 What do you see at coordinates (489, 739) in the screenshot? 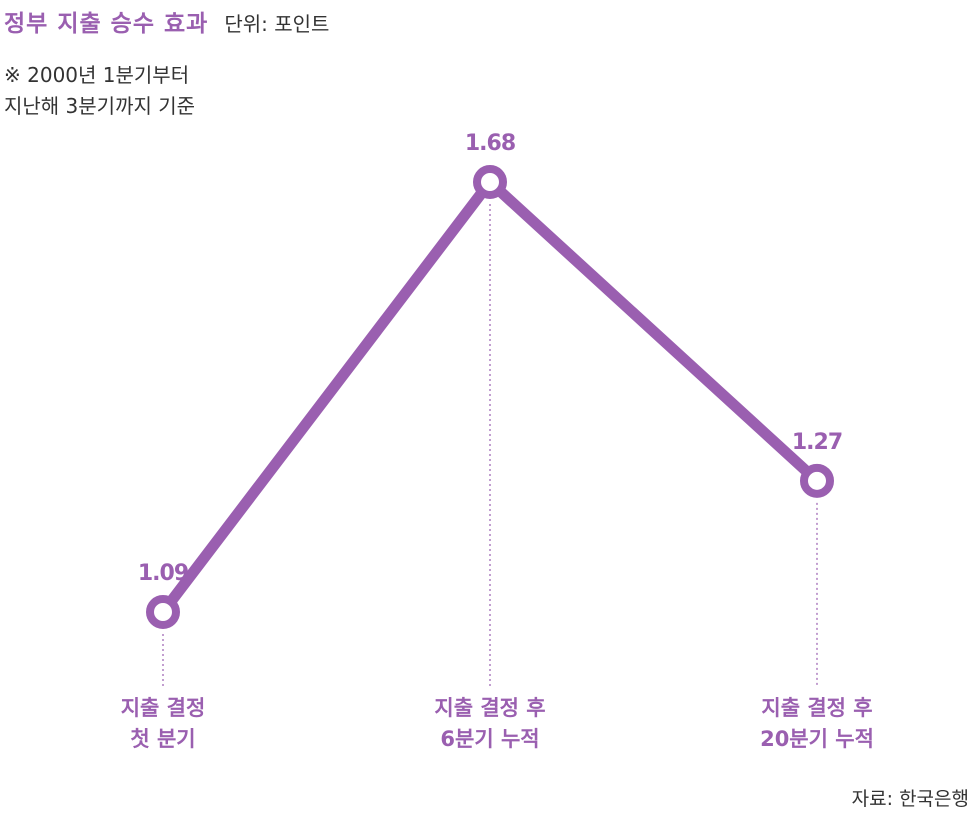
I see `category-label-2-line-2: 6분기 누적` at bounding box center [489, 739].